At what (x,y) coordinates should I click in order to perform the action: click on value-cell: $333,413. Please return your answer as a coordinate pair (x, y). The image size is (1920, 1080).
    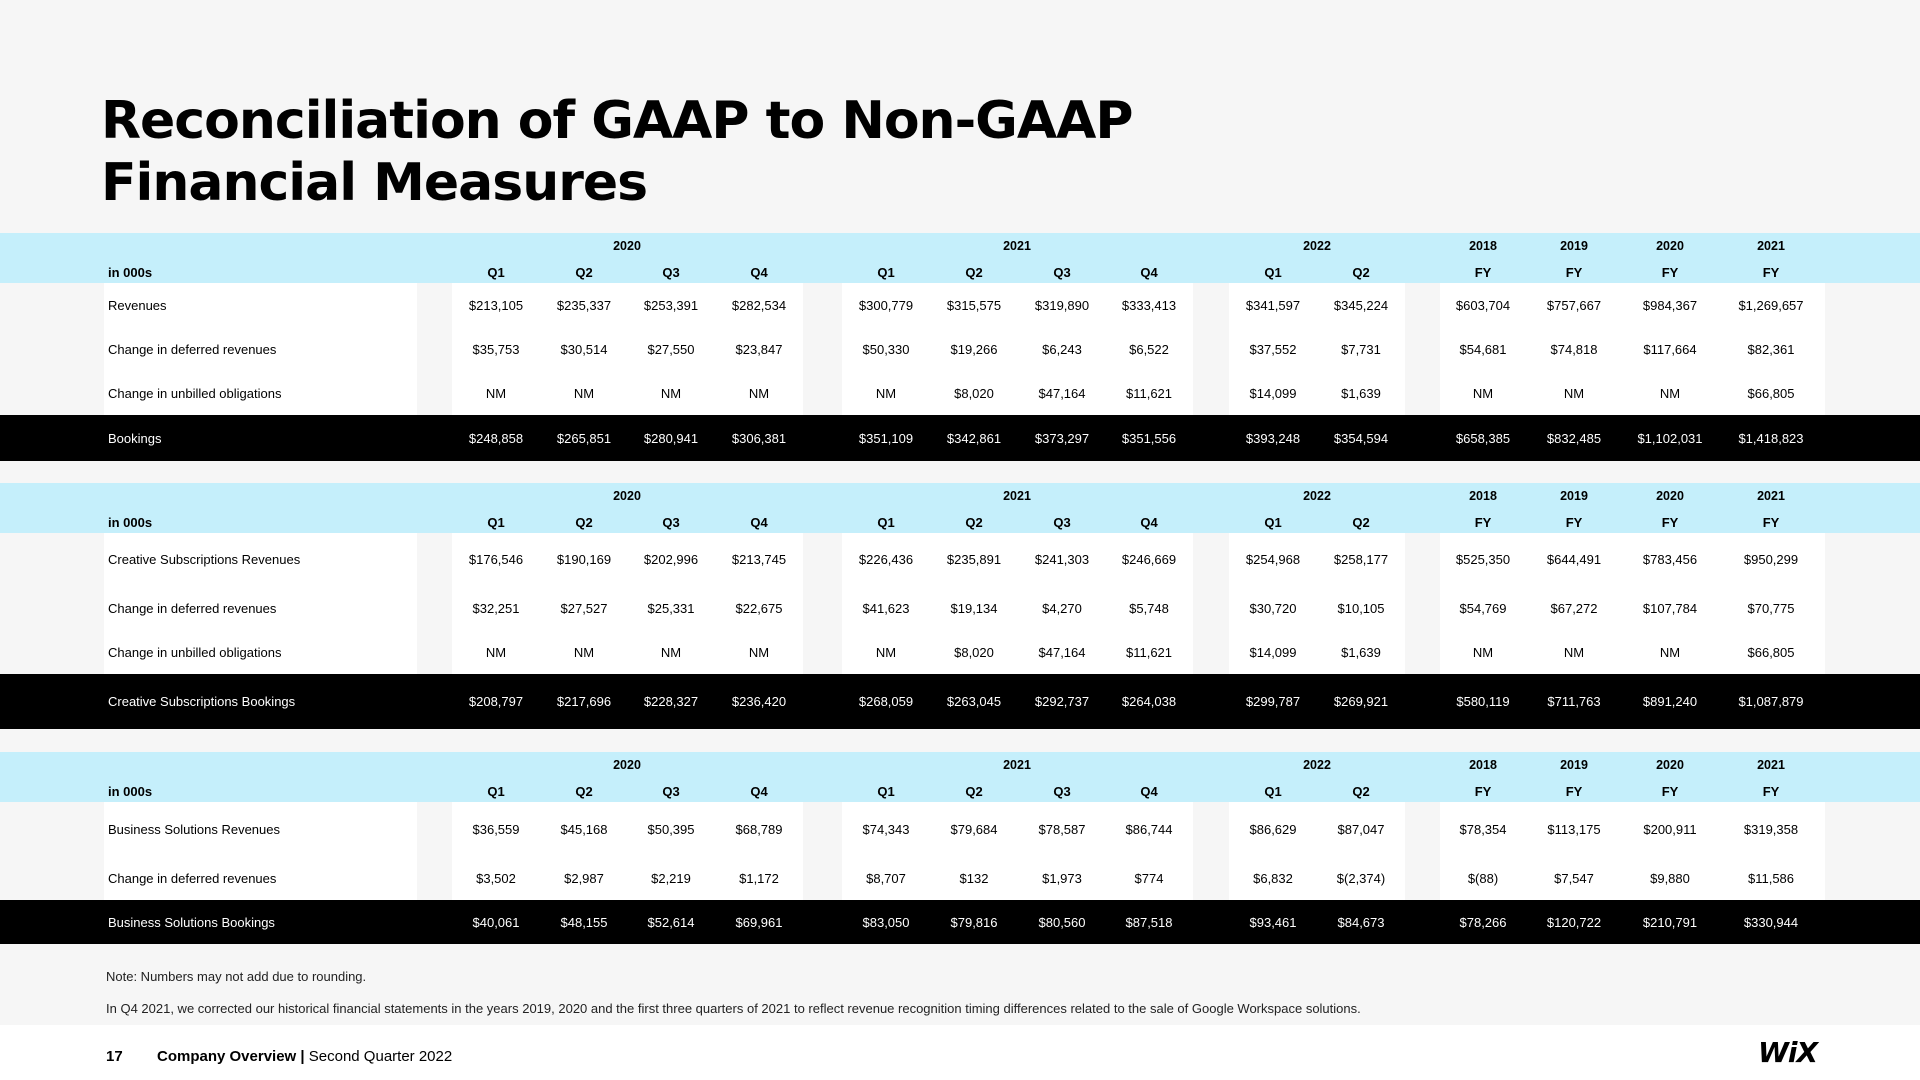
    Looking at the image, I should click on (1149, 305).